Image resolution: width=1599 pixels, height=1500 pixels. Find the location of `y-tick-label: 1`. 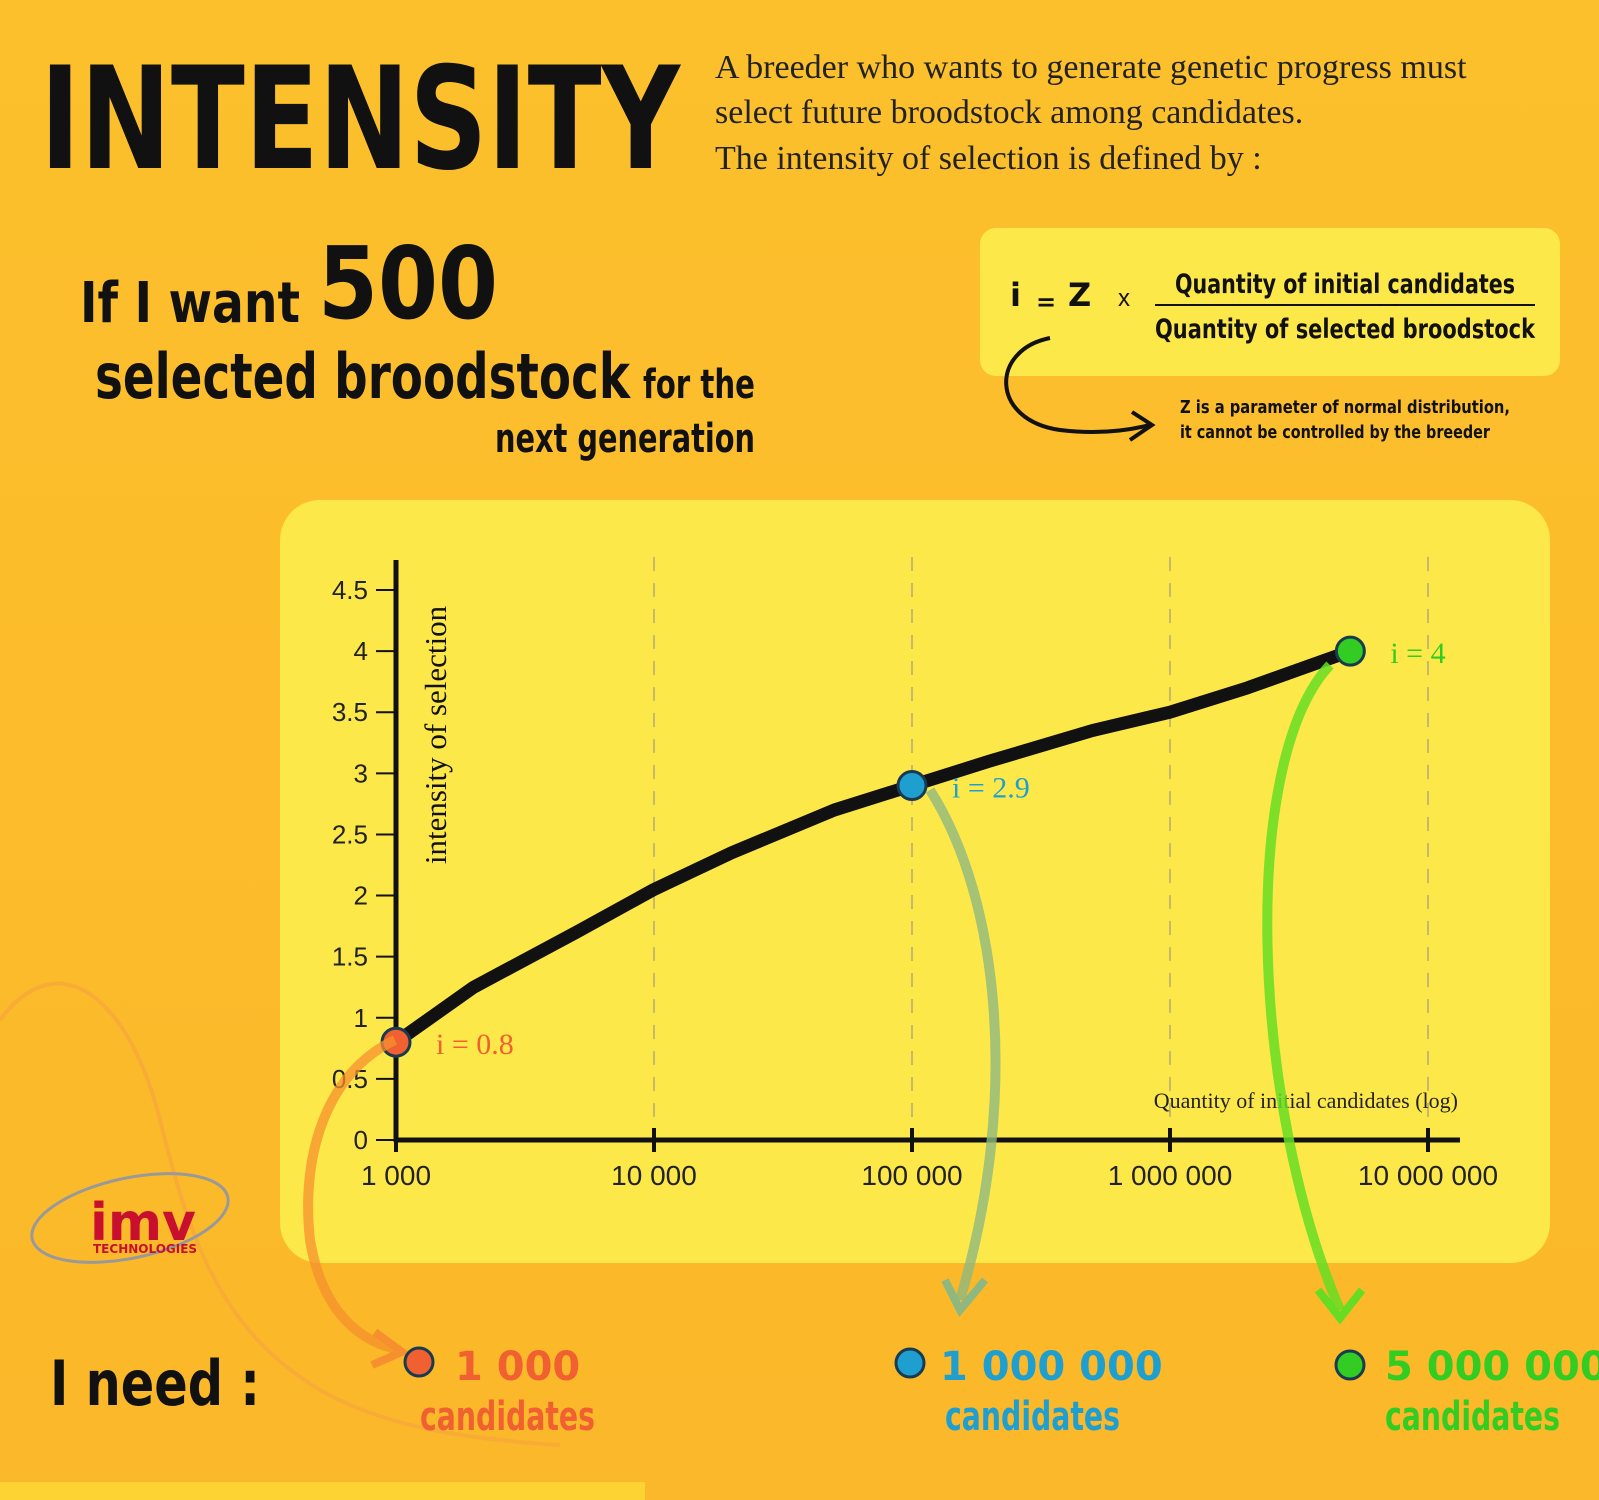

y-tick-label: 1 is located at coordinates (361, 1018).